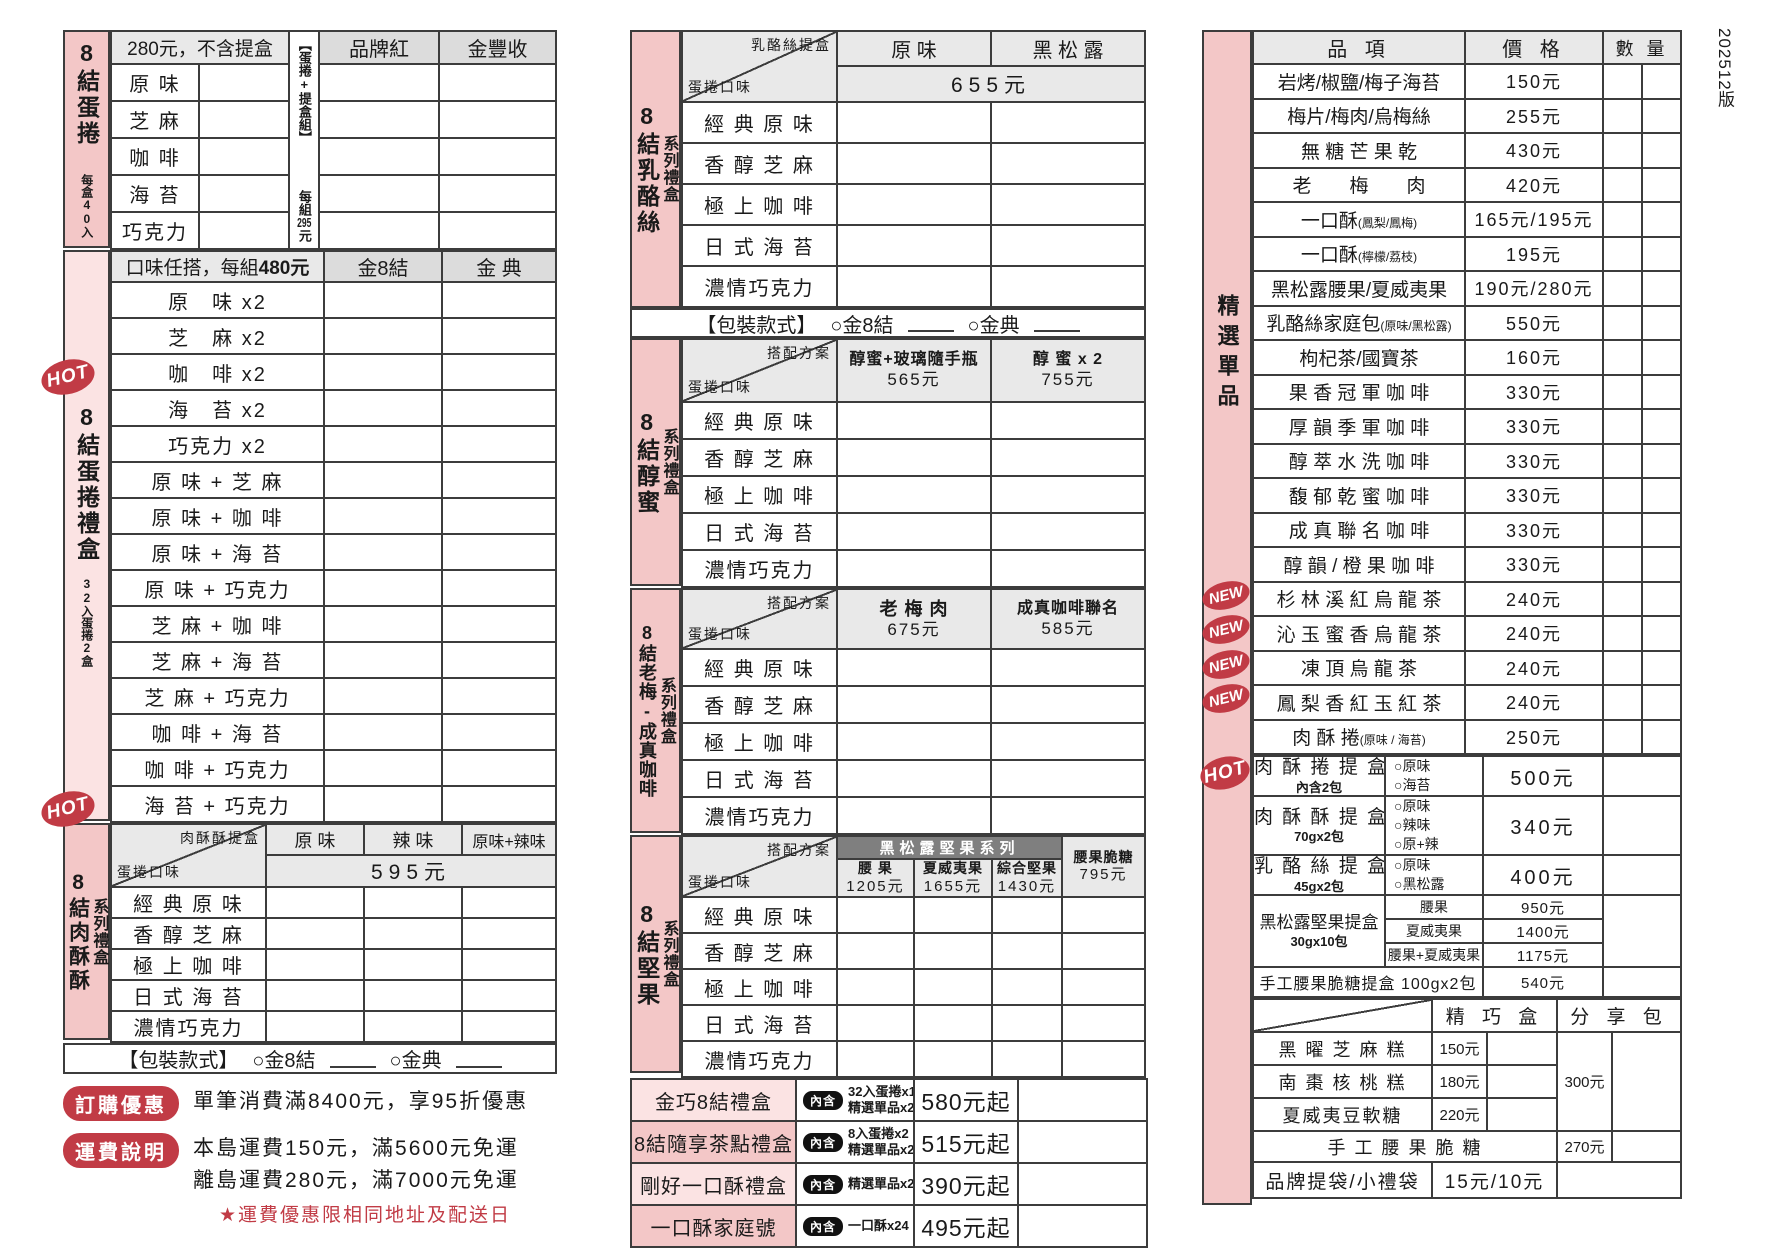  What do you see at coordinates (1419, 884) in the screenshot?
I see `flavor-option: ○黑松露` at bounding box center [1419, 884].